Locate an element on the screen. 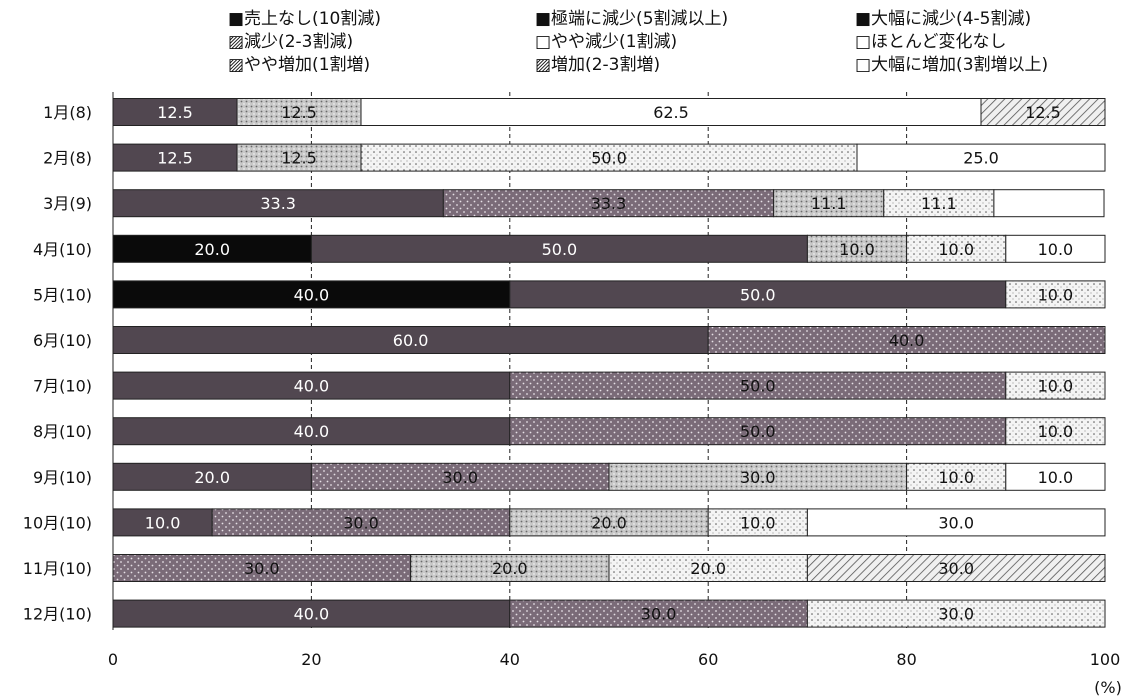 The image size is (1126, 700). data-label: 60.0 is located at coordinates (411, 340).